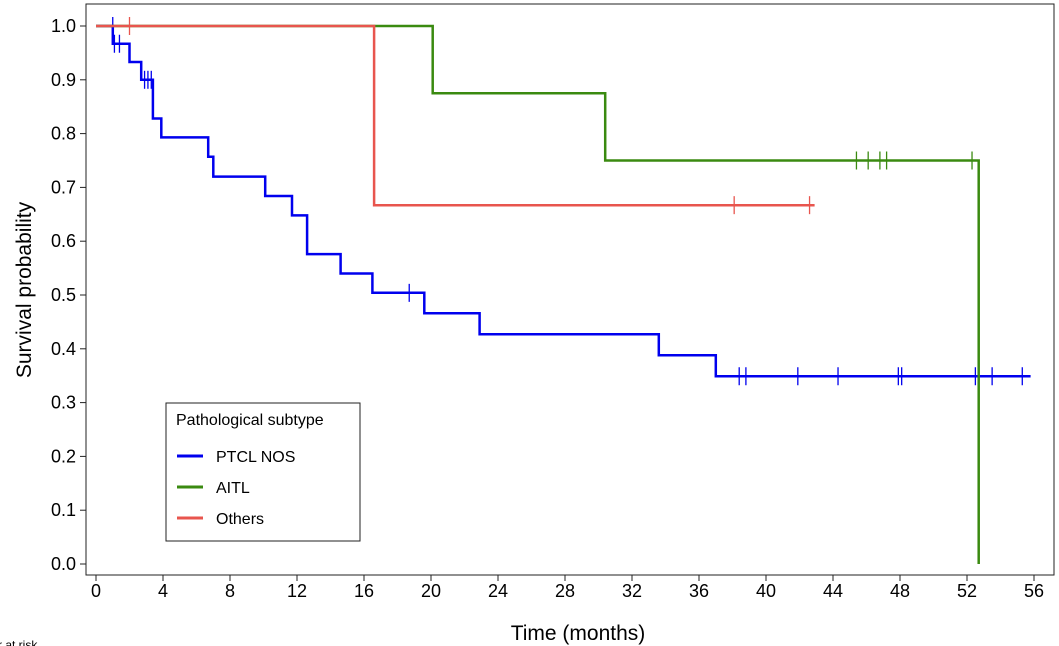 This screenshot has height=646, width=1059. I want to click on y-tick-label: 0.7, so click(63, 187).